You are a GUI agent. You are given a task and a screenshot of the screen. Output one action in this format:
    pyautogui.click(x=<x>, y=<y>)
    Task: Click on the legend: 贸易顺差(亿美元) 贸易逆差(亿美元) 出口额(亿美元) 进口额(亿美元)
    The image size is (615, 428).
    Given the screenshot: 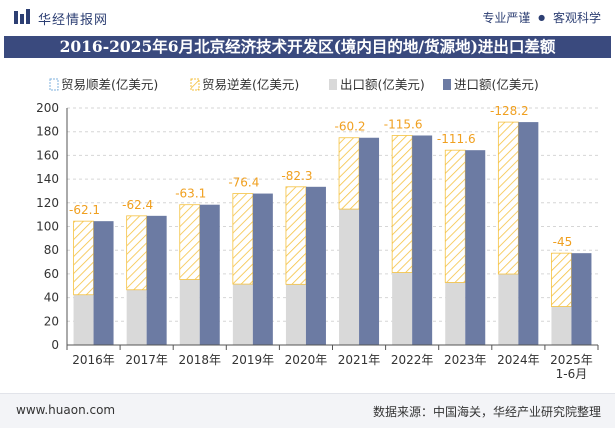 What is the action you would take?
    pyautogui.click(x=294, y=84)
    